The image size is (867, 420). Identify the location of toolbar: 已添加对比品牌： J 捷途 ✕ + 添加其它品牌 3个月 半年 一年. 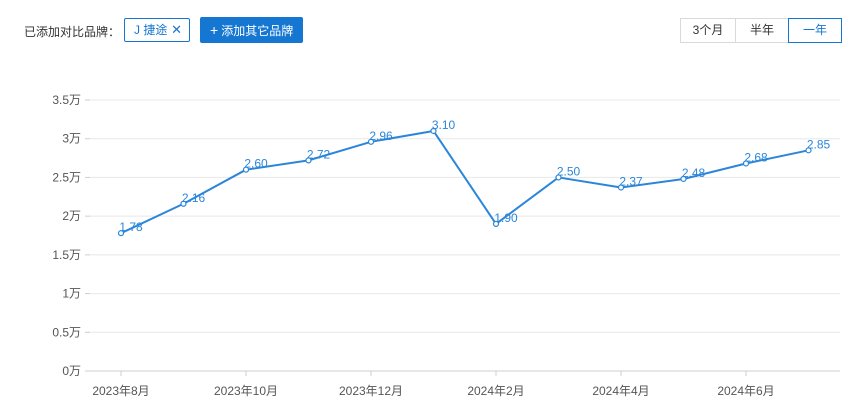
(433, 30).